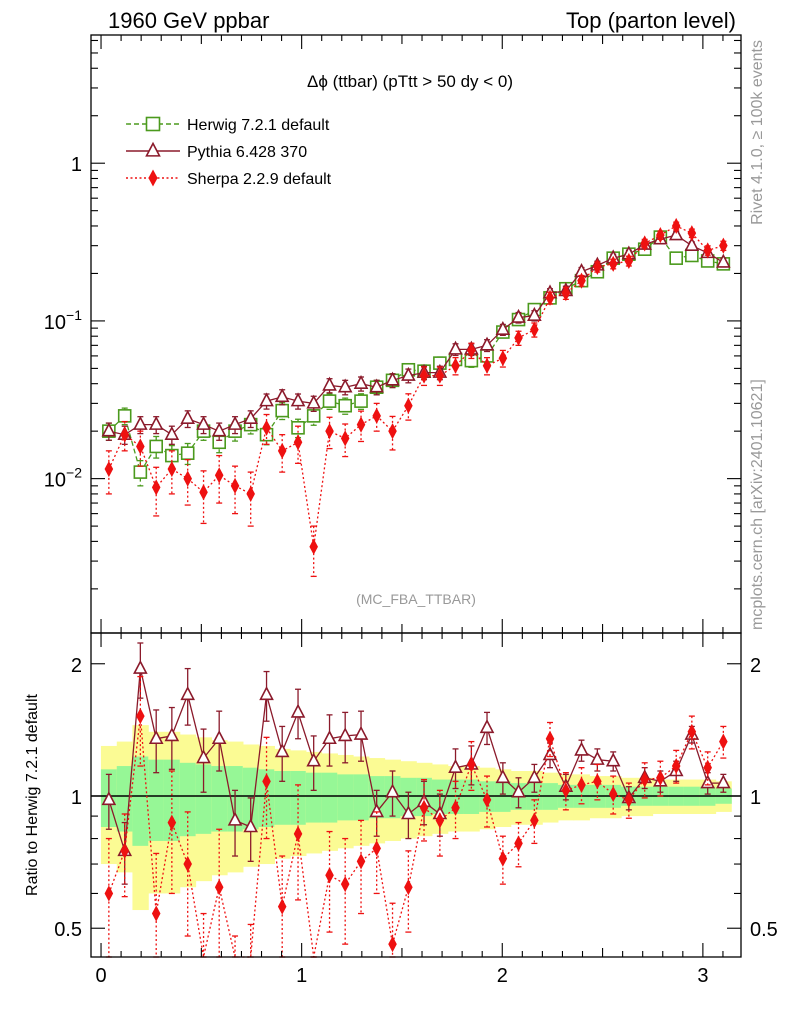  I want to click on ratio-y-tick-label-right: 2, so click(755, 666).